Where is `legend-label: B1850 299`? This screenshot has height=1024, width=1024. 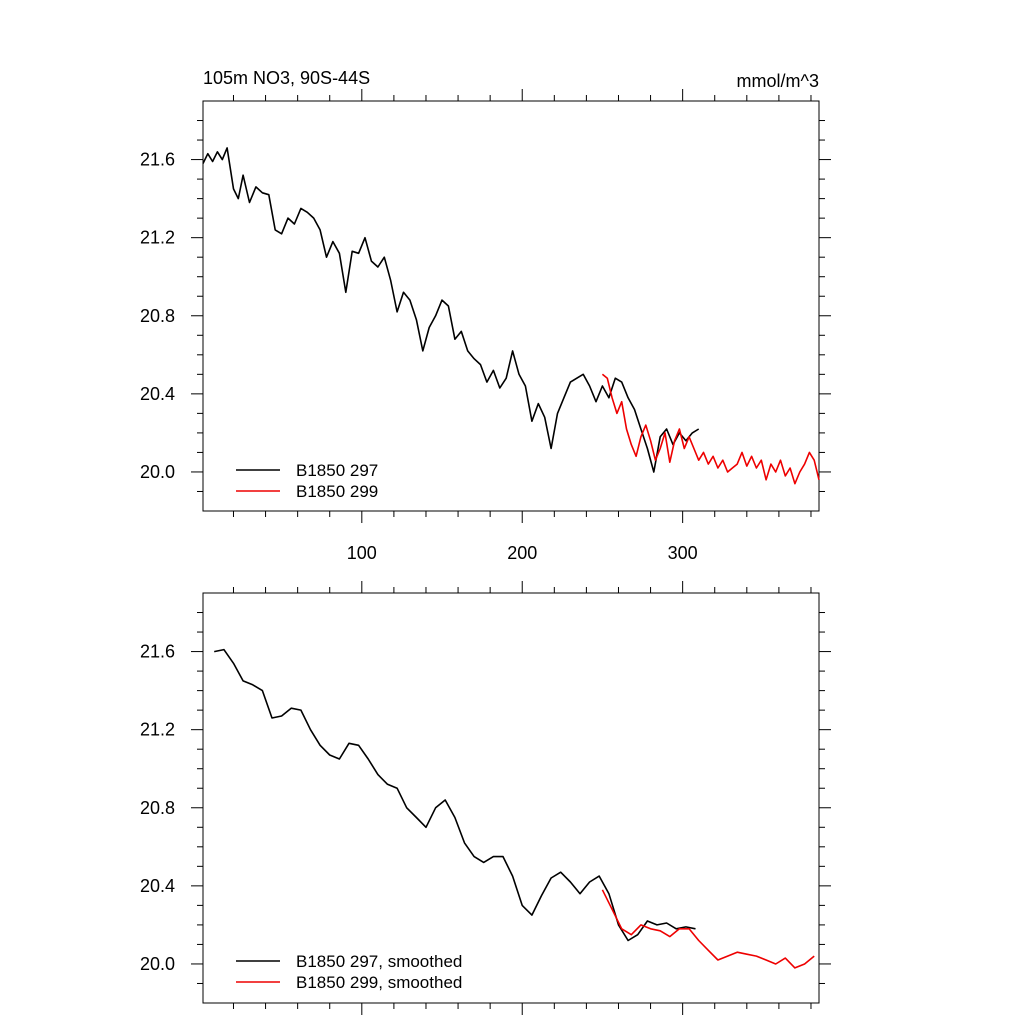
legend-label: B1850 299 is located at coordinates (337, 491).